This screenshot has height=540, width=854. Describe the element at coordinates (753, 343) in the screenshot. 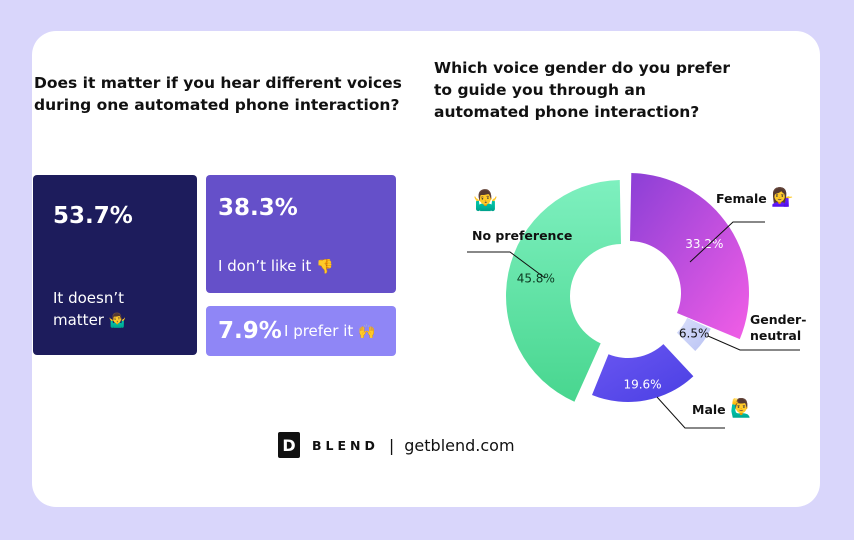

I see `leader-neutral` at that location.